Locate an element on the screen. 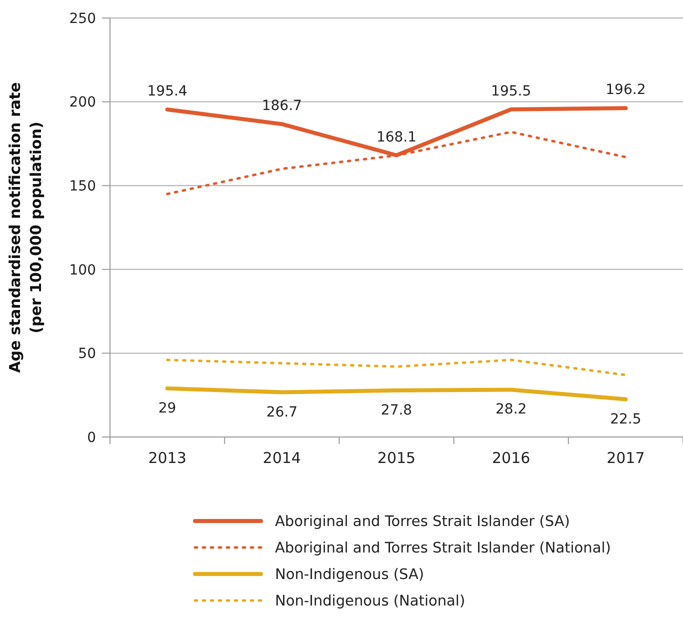 The image size is (683, 618). legend-label: Aboriginal and Torres Strait Islander (National) is located at coordinates (443, 548).